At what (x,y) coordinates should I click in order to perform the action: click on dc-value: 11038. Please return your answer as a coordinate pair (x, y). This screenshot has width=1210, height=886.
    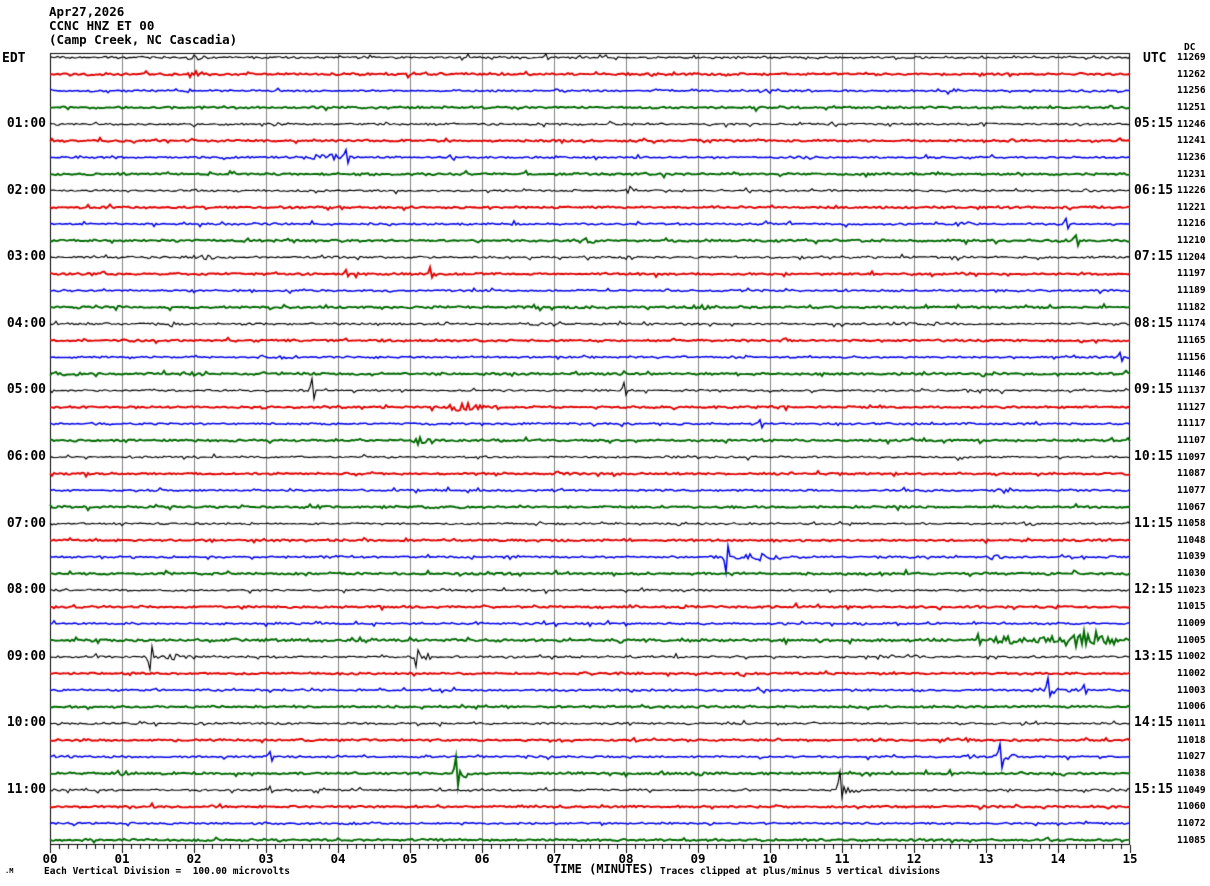
    Looking at the image, I should click on (1191, 773).